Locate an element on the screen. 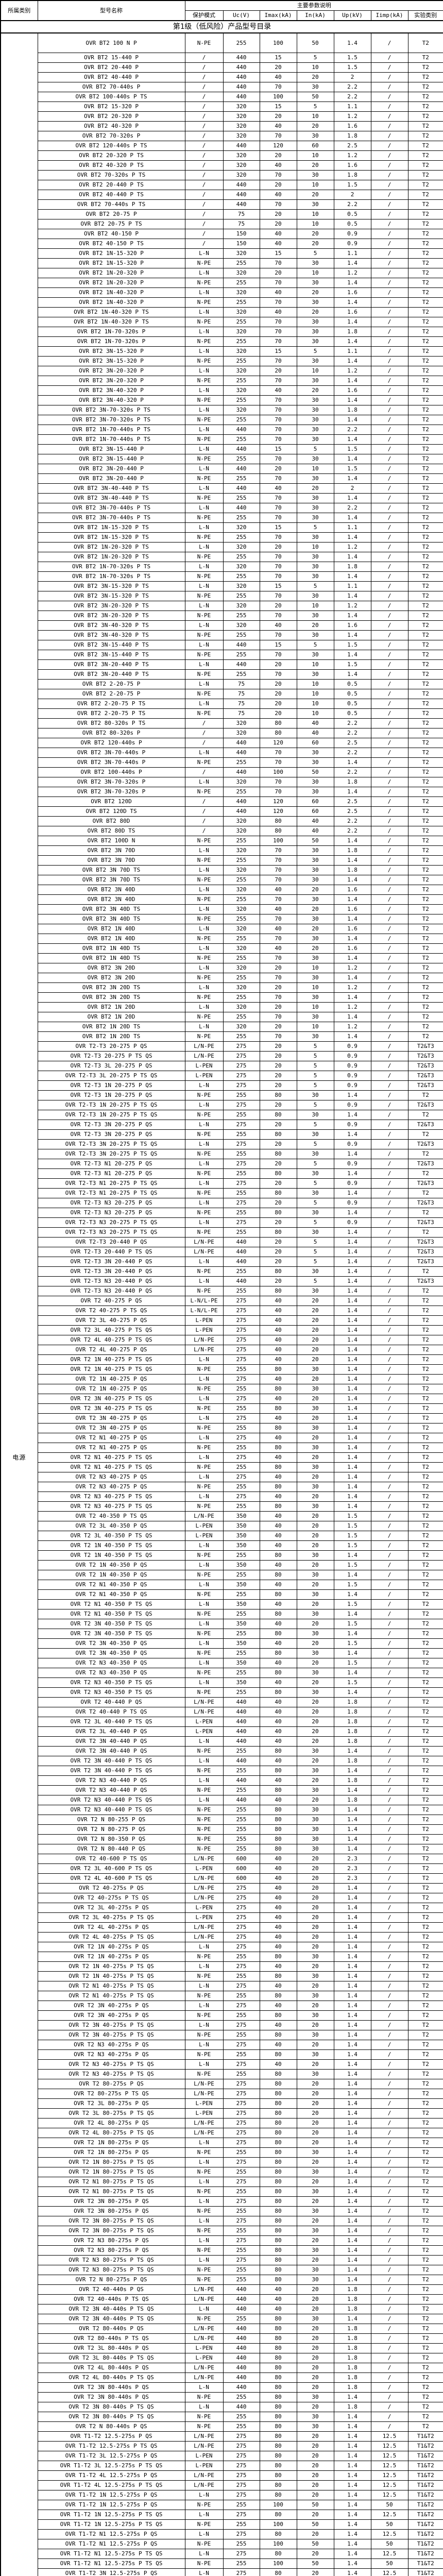 This screenshot has width=443, height=2576. up-cell: 1.6 is located at coordinates (352, 948).